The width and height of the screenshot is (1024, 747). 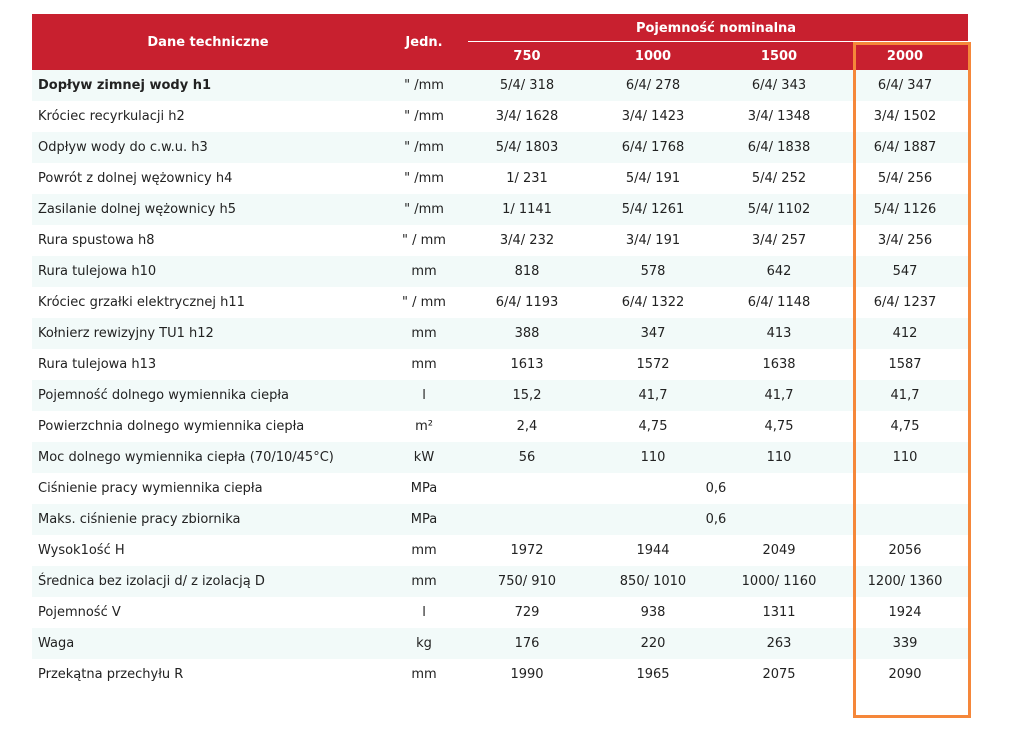 What do you see at coordinates (653, 271) in the screenshot?
I see `cell-1000: 578` at bounding box center [653, 271].